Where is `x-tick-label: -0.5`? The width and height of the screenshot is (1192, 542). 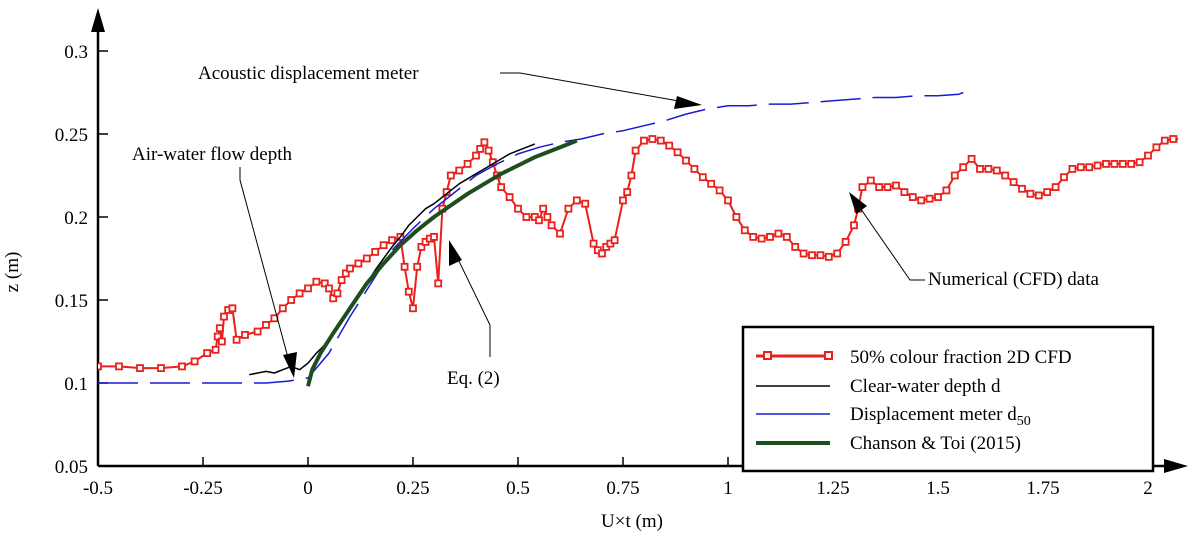
x-tick-label: -0.5 is located at coordinates (98, 488).